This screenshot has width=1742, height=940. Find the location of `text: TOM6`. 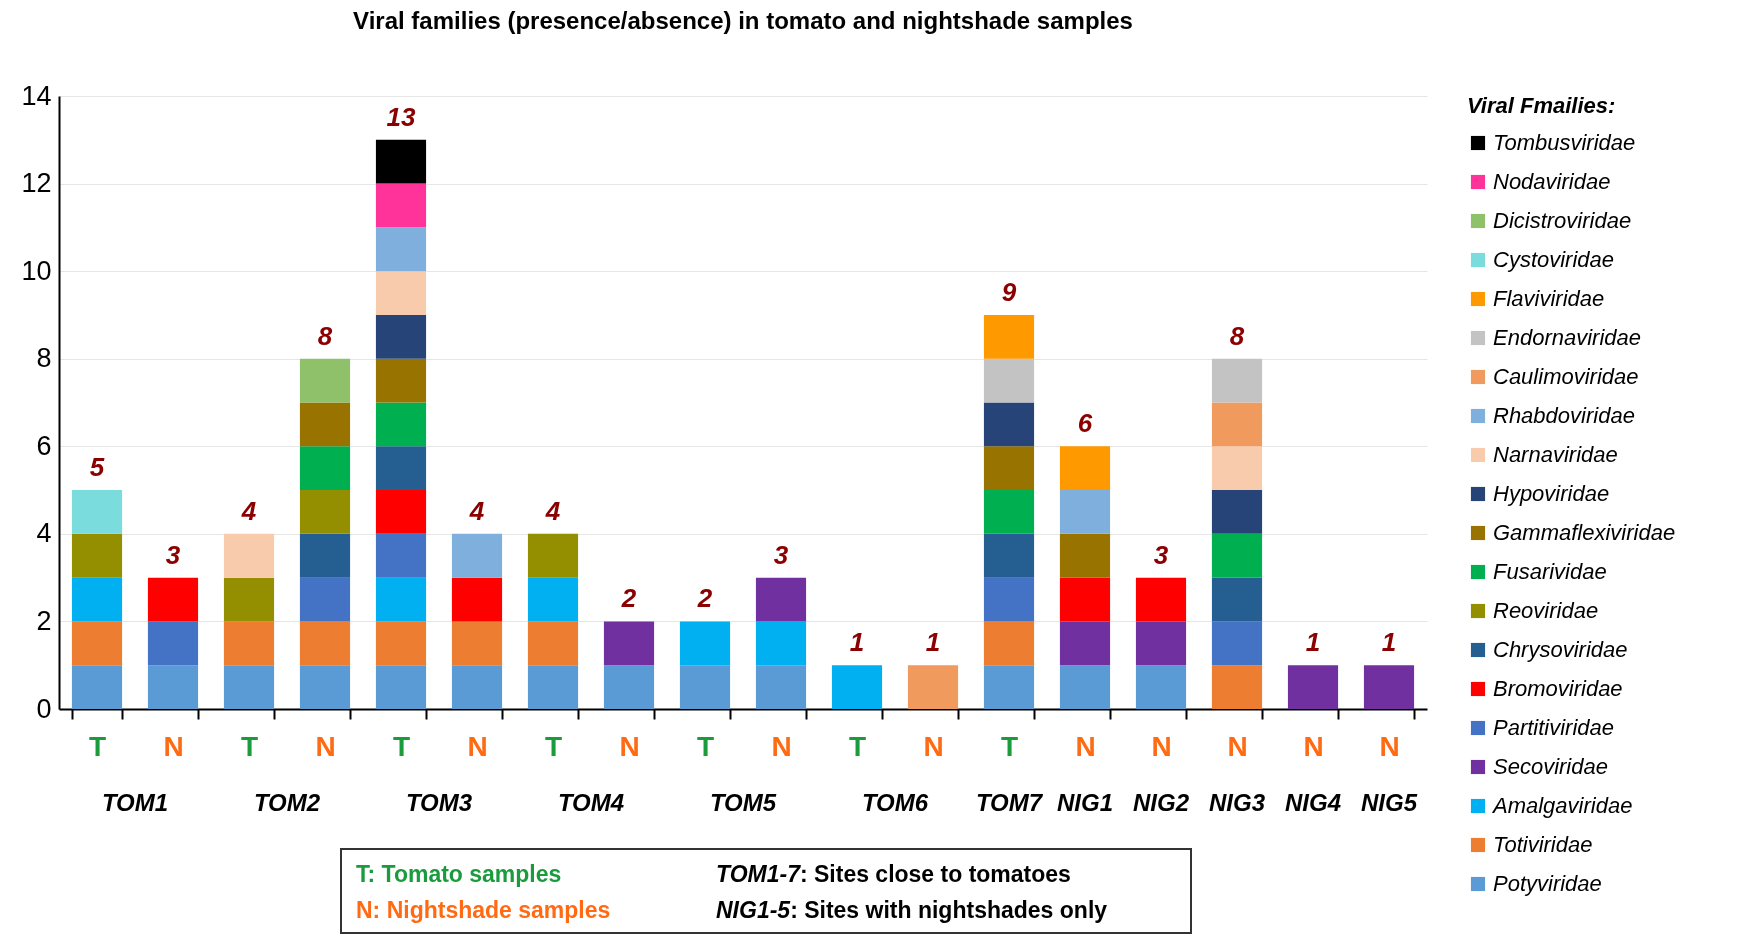

text: TOM6 is located at coordinates (895, 803).